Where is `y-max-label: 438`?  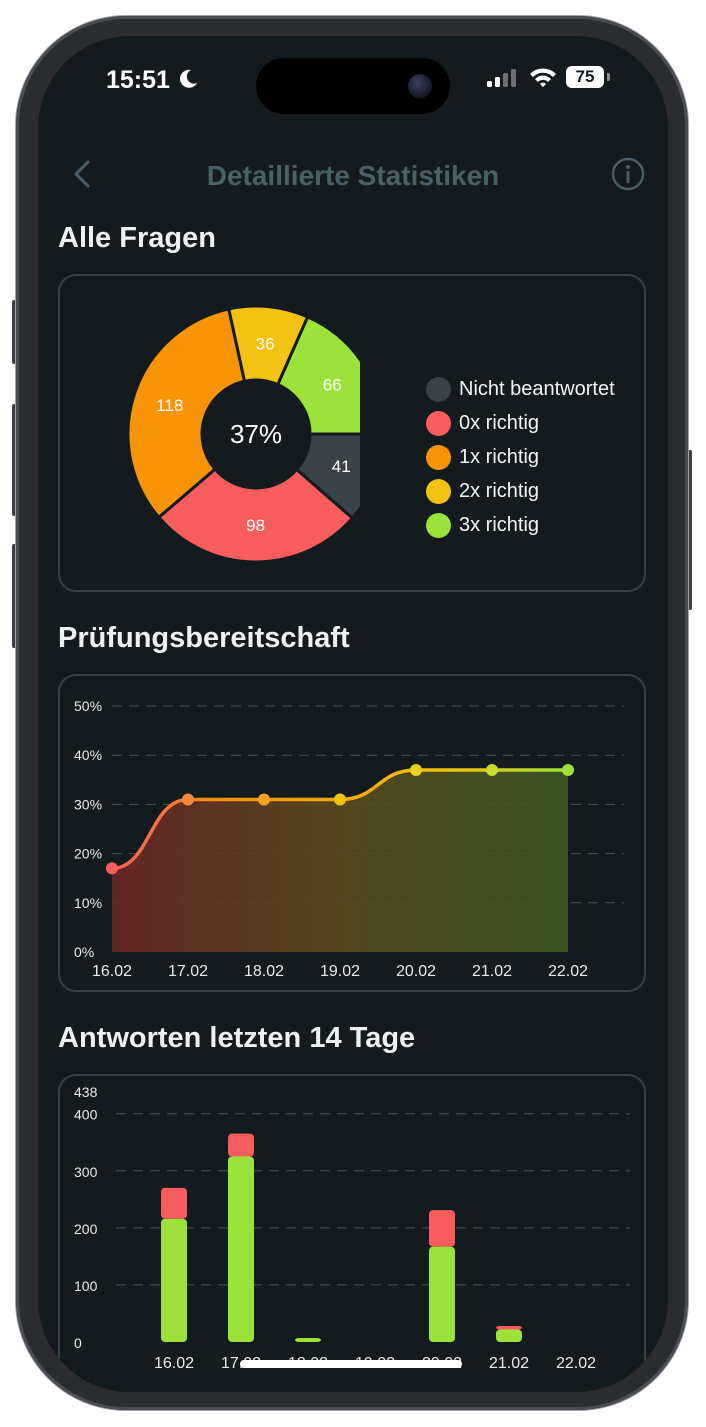
y-max-label: 438 is located at coordinates (86, 1092).